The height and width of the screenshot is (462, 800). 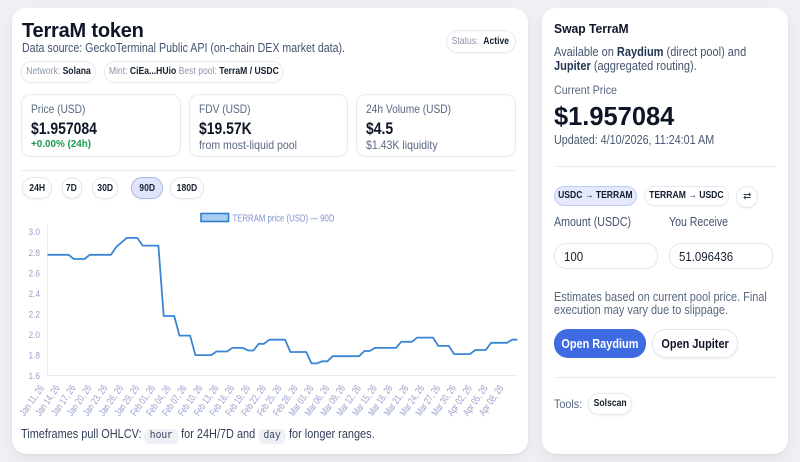 What do you see at coordinates (284, 218) in the screenshot?
I see `svg-text: TERRAM price (USD) — 90D` at bounding box center [284, 218].